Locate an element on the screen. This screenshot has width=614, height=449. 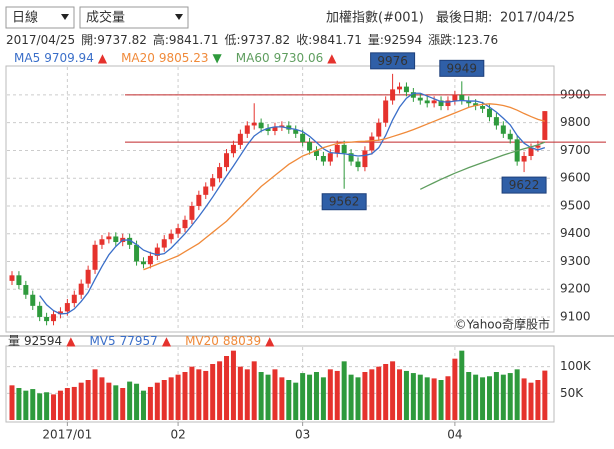
dropdown-arrow is located at coordinates (179, 17).